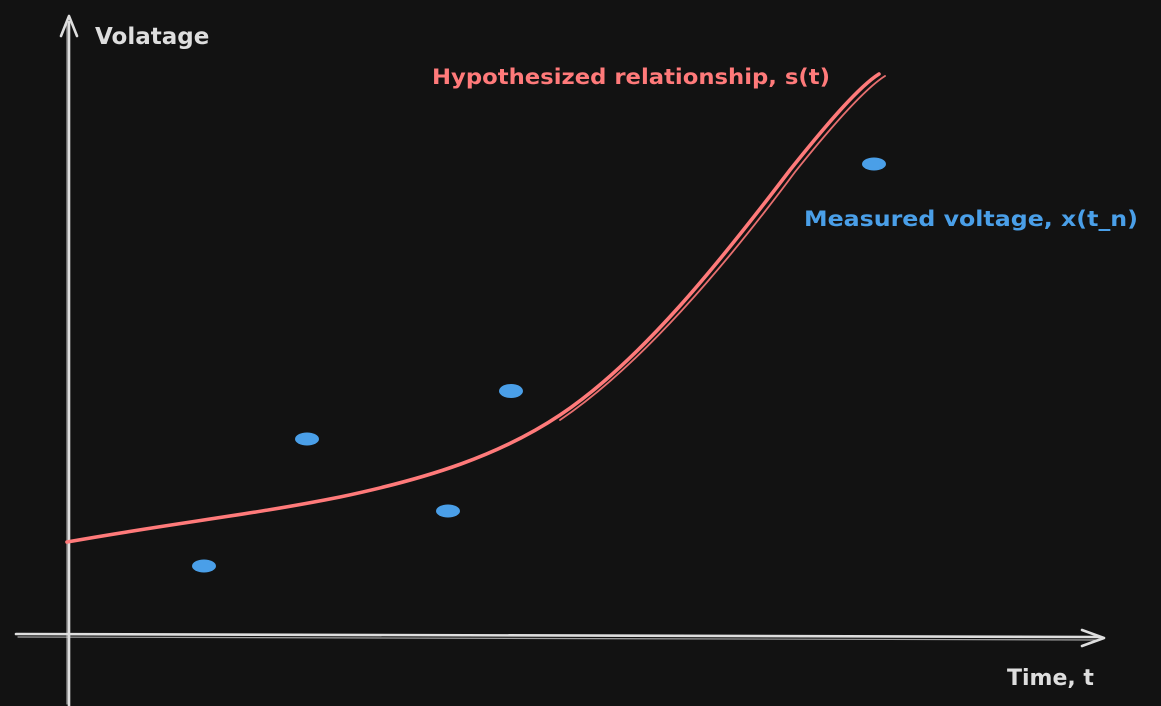  What do you see at coordinates (560, 638) in the screenshot?
I see `x-axis` at bounding box center [560, 638].